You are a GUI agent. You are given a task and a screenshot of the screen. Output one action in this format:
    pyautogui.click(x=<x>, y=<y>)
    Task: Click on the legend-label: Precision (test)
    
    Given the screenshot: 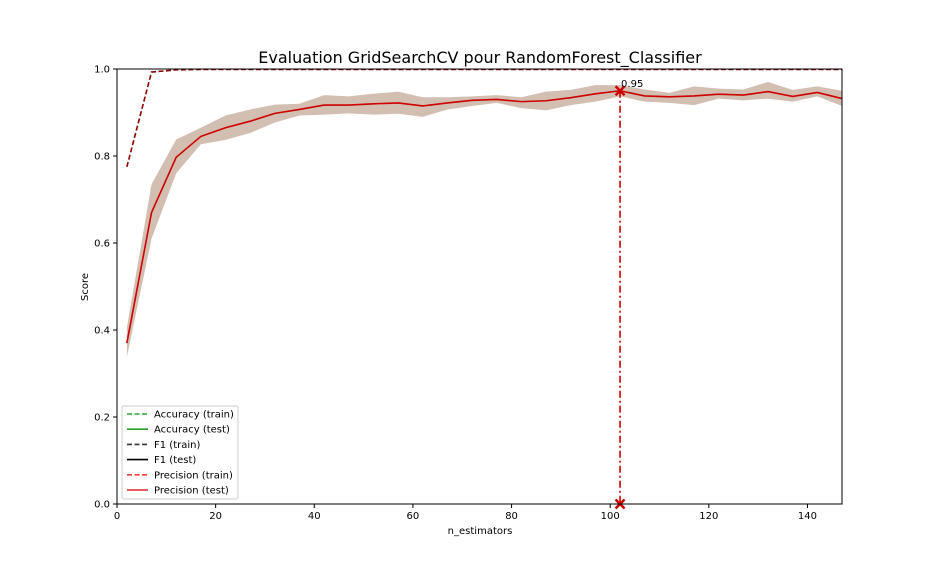 What is the action you would take?
    pyautogui.click(x=191, y=491)
    